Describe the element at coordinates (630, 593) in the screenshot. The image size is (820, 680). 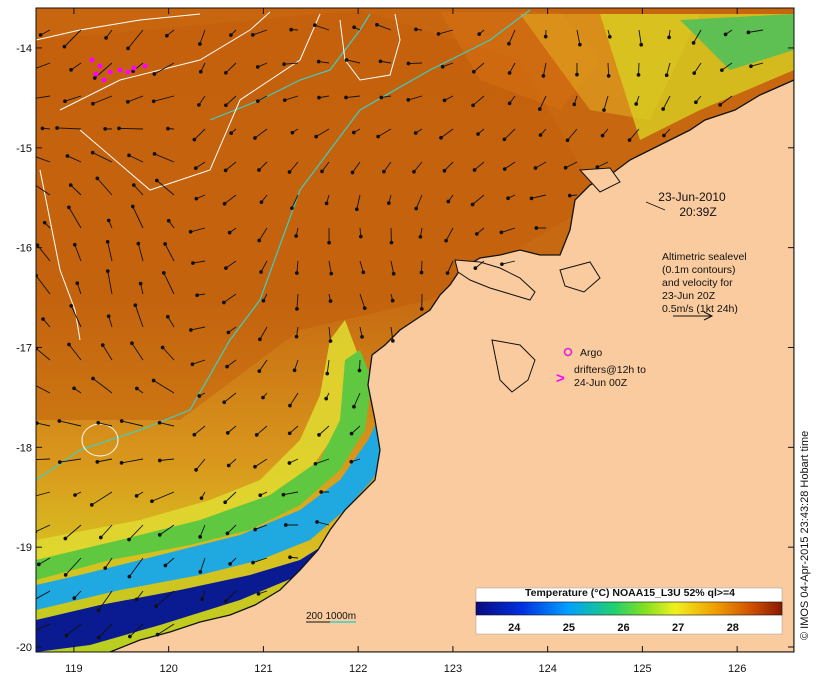
I see `colorbar-title: Temperature (°C) NOAA15_L3U 52% ql>=4` at that location.